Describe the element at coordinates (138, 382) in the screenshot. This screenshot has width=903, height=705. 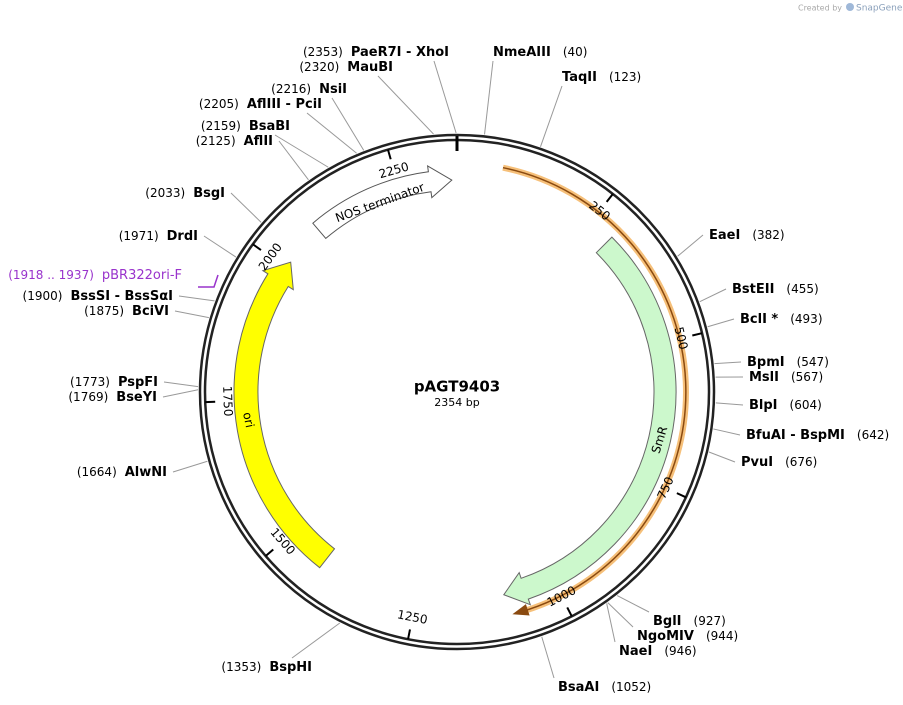
I see `site-name: PspFI` at that location.